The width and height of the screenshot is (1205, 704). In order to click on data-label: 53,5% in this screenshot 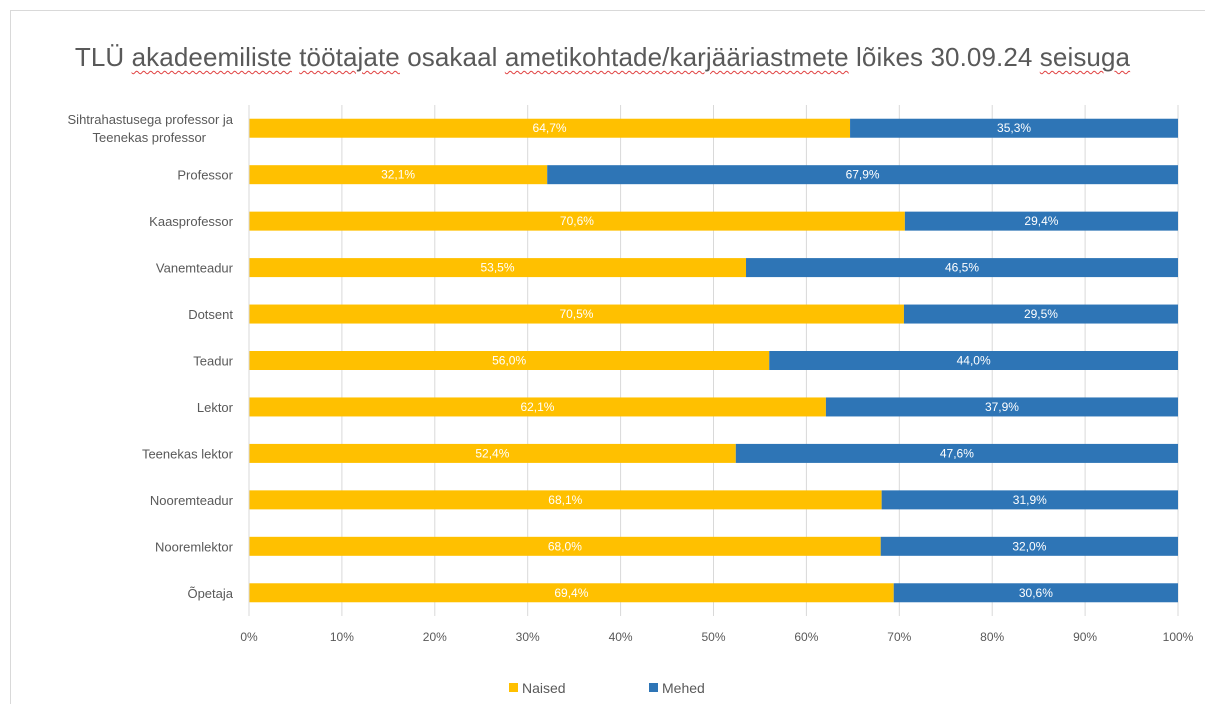, I will do `click(497, 268)`.